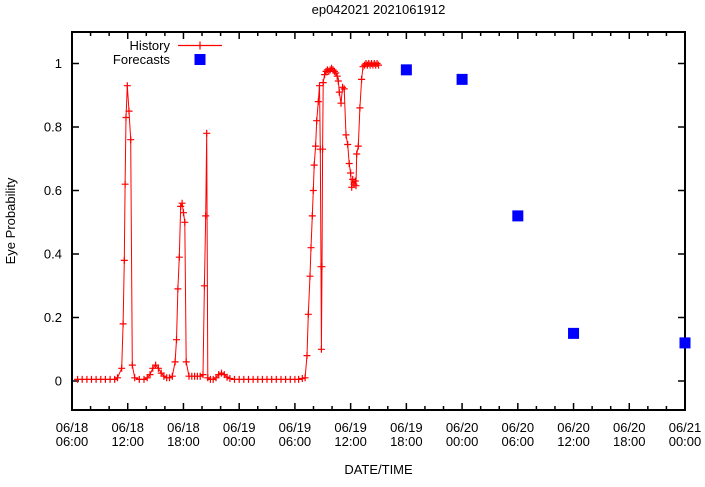 Image resolution: width=705 pixels, height=487 pixels. What do you see at coordinates (53, 127) in the screenshot?
I see `y-tick-label: 0.8` at bounding box center [53, 127].